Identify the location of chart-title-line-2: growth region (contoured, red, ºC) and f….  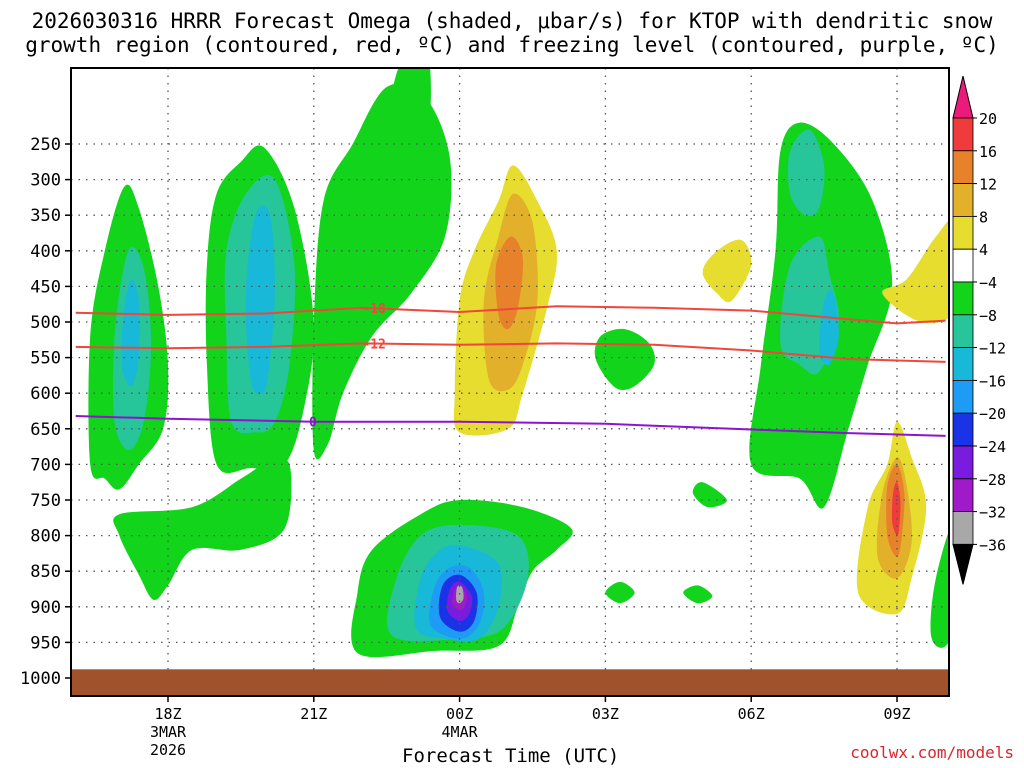
(512, 45).